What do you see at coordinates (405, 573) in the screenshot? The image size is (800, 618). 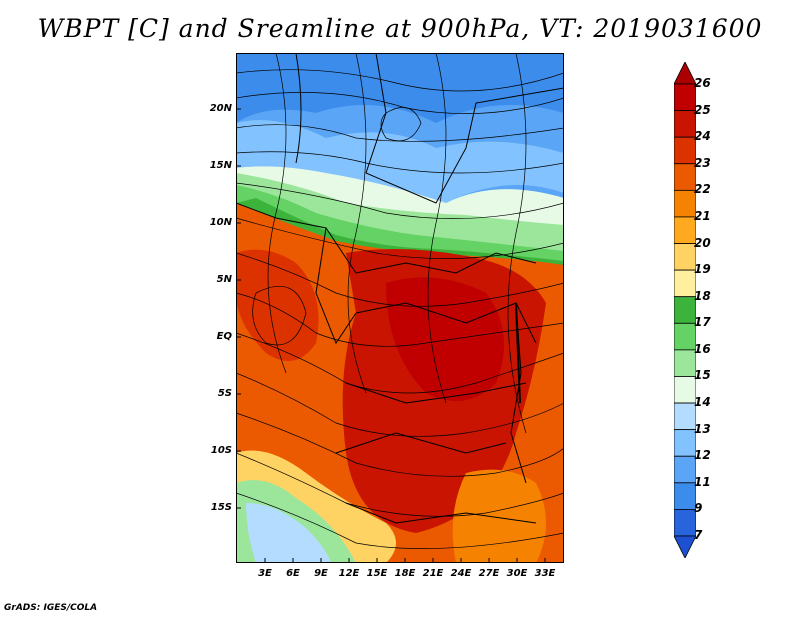 I see `lon-label-18e: 18E` at bounding box center [405, 573].